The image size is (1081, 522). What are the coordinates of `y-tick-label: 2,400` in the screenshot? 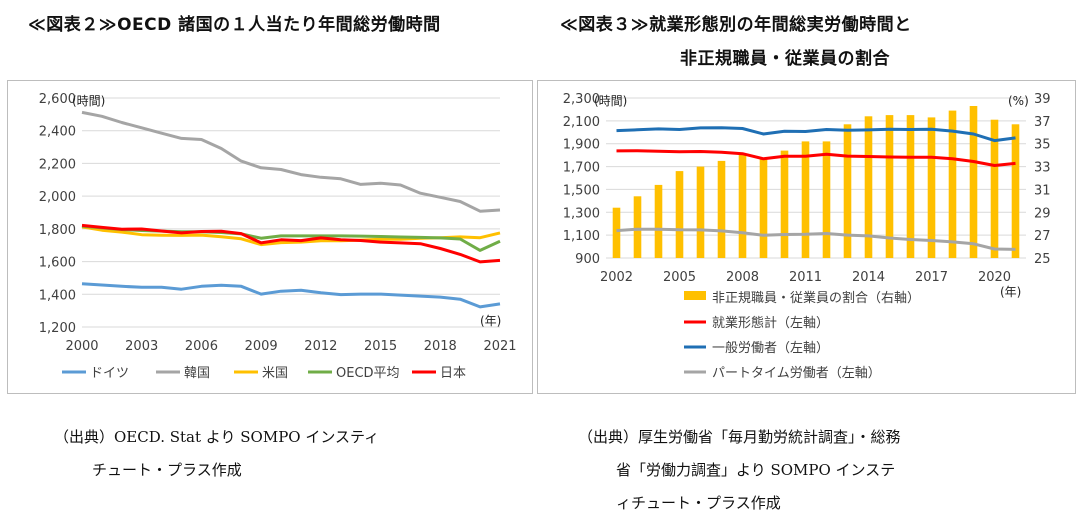 It's located at (57, 132).